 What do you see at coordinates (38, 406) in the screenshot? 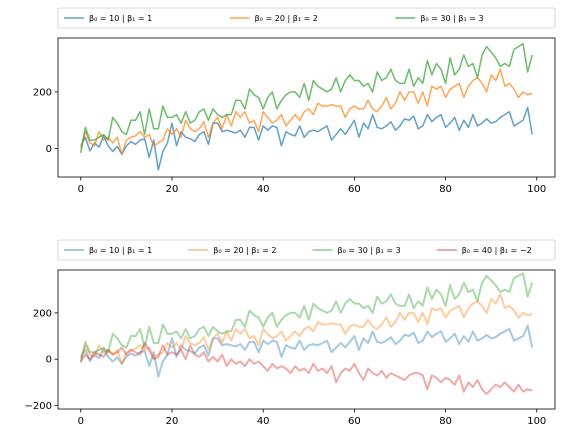
I see `y-tick-label: −200` at bounding box center [38, 406].